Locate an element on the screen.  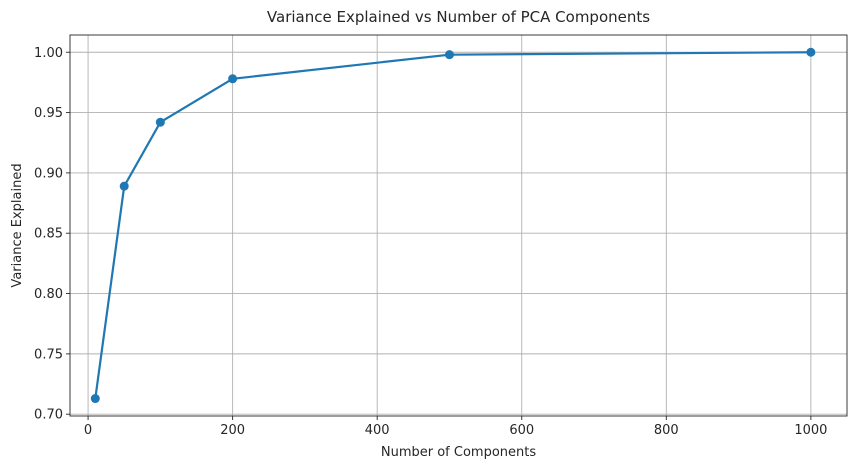
y-axis-ticks: 0.70 0.75 0.80 0.85 0.90 0.95 1.00 is located at coordinates (52, 234).